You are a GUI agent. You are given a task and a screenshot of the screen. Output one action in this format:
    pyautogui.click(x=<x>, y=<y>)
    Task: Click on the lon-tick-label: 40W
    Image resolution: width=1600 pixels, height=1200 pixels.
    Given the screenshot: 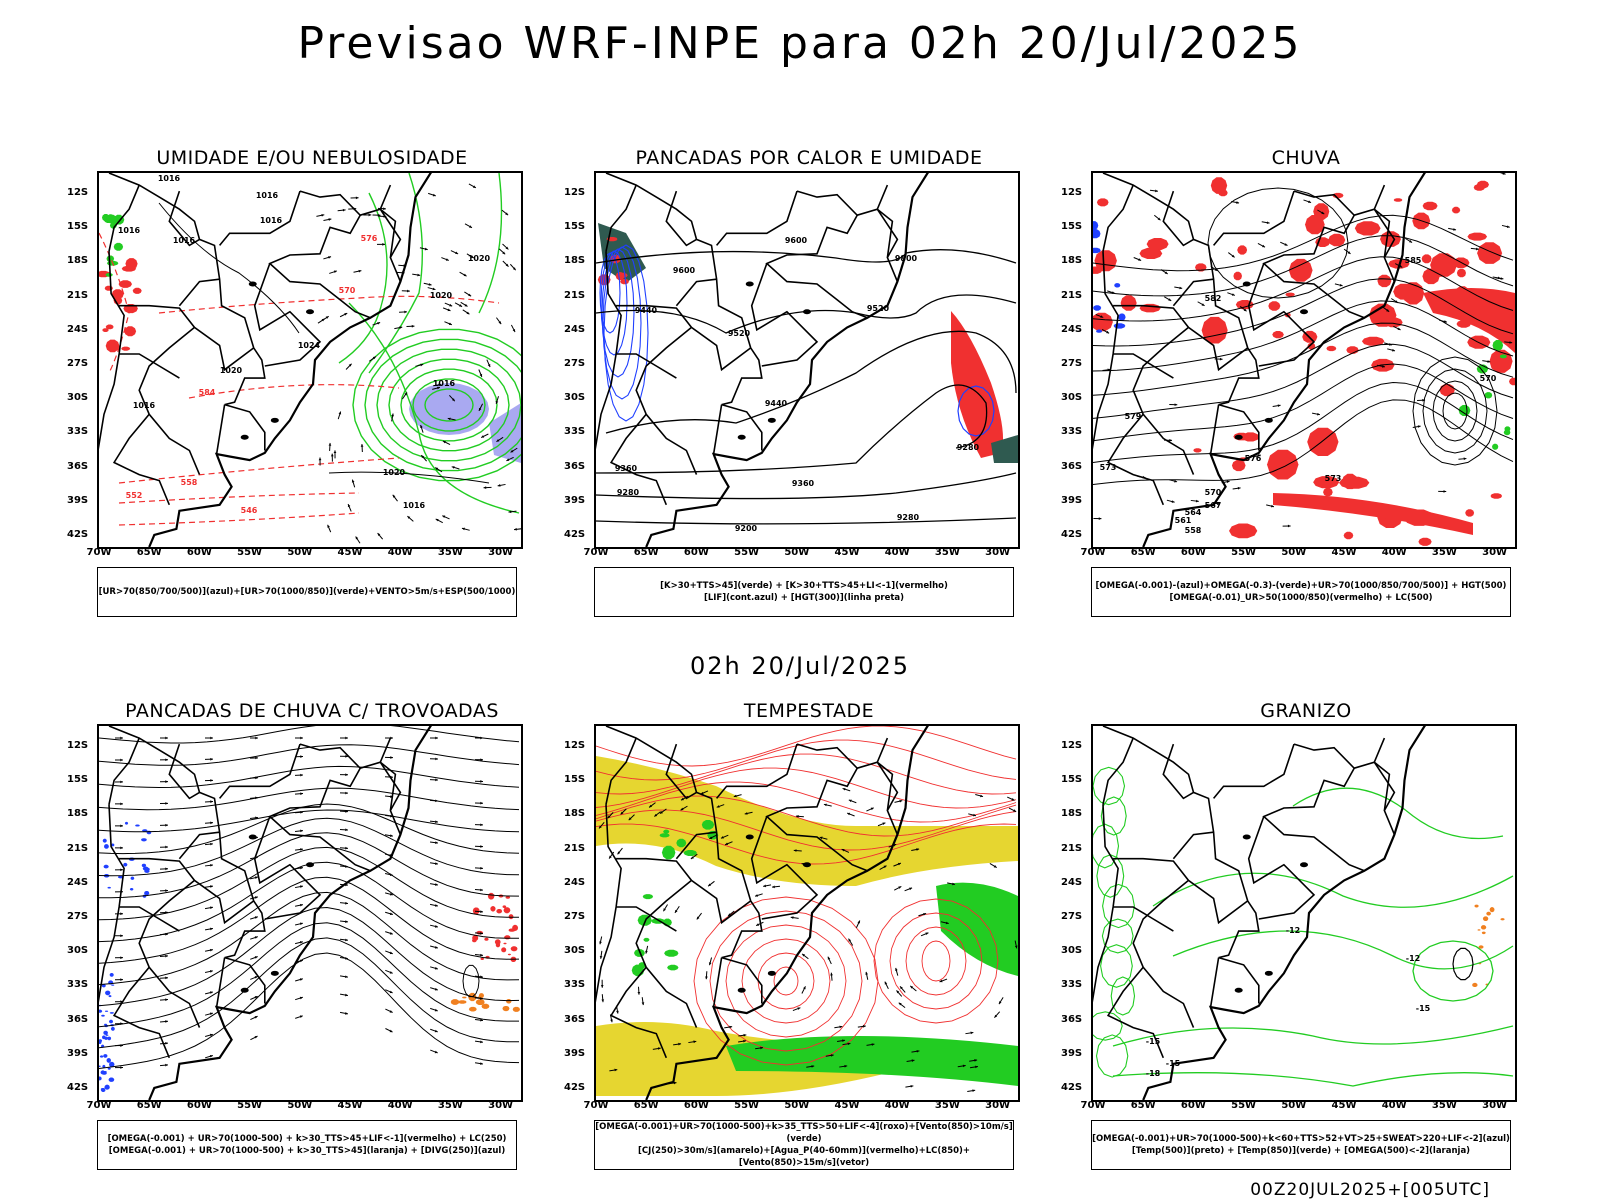 What is the action you would take?
    pyautogui.click(x=400, y=552)
    